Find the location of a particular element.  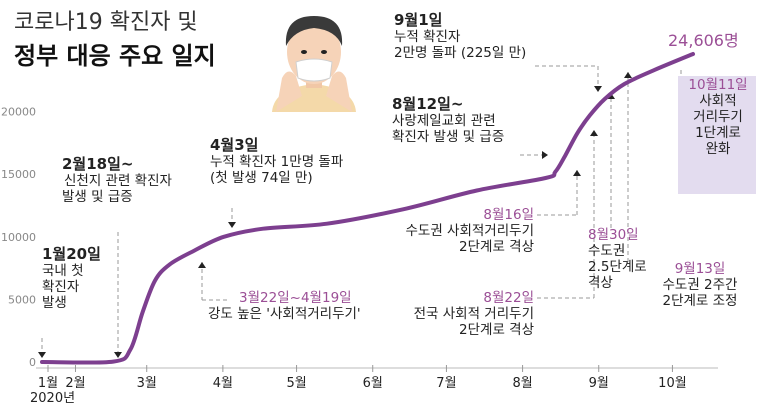

annotation-sep13: 9월13일 수도권 2주간 2단계로 조정 is located at coordinates (700, 285).